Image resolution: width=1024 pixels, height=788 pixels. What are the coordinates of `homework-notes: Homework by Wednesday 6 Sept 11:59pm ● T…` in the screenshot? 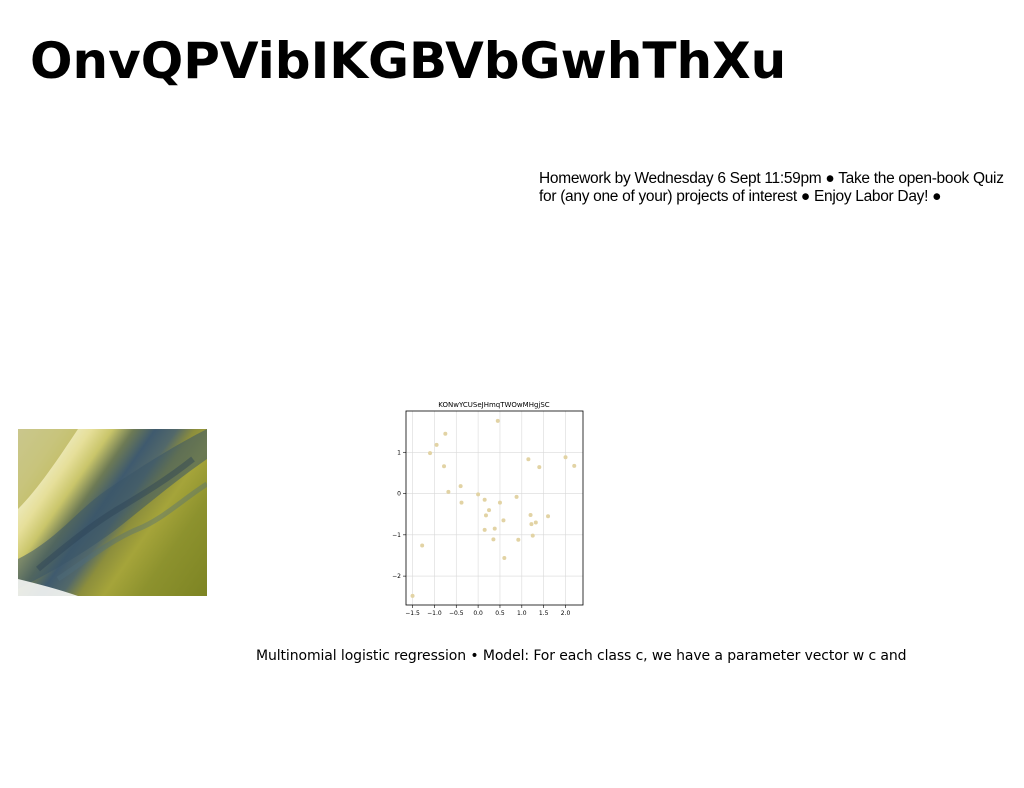 It's located at (771, 187).